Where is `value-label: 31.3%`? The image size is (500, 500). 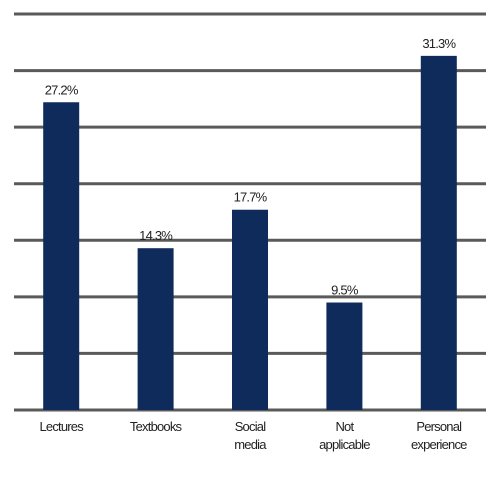
value-label: 31.3% is located at coordinates (439, 43).